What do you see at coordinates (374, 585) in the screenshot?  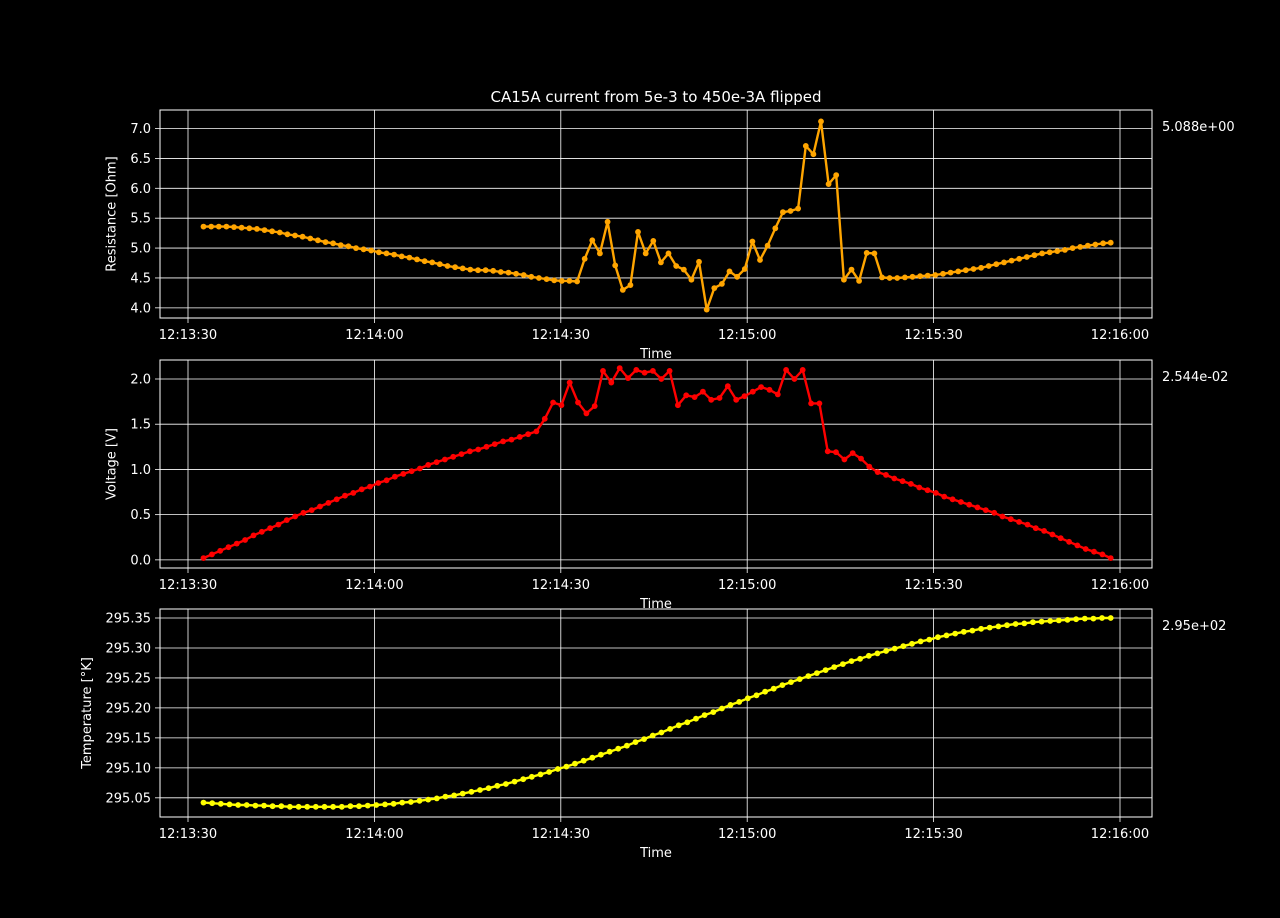 I see `x-tick-label: 12:14:00` at bounding box center [374, 585].